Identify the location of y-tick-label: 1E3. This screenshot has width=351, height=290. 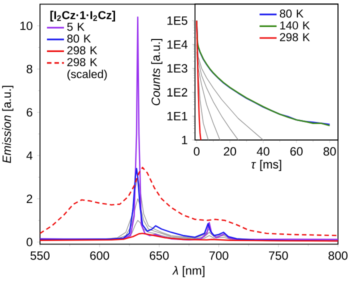
(177, 68).